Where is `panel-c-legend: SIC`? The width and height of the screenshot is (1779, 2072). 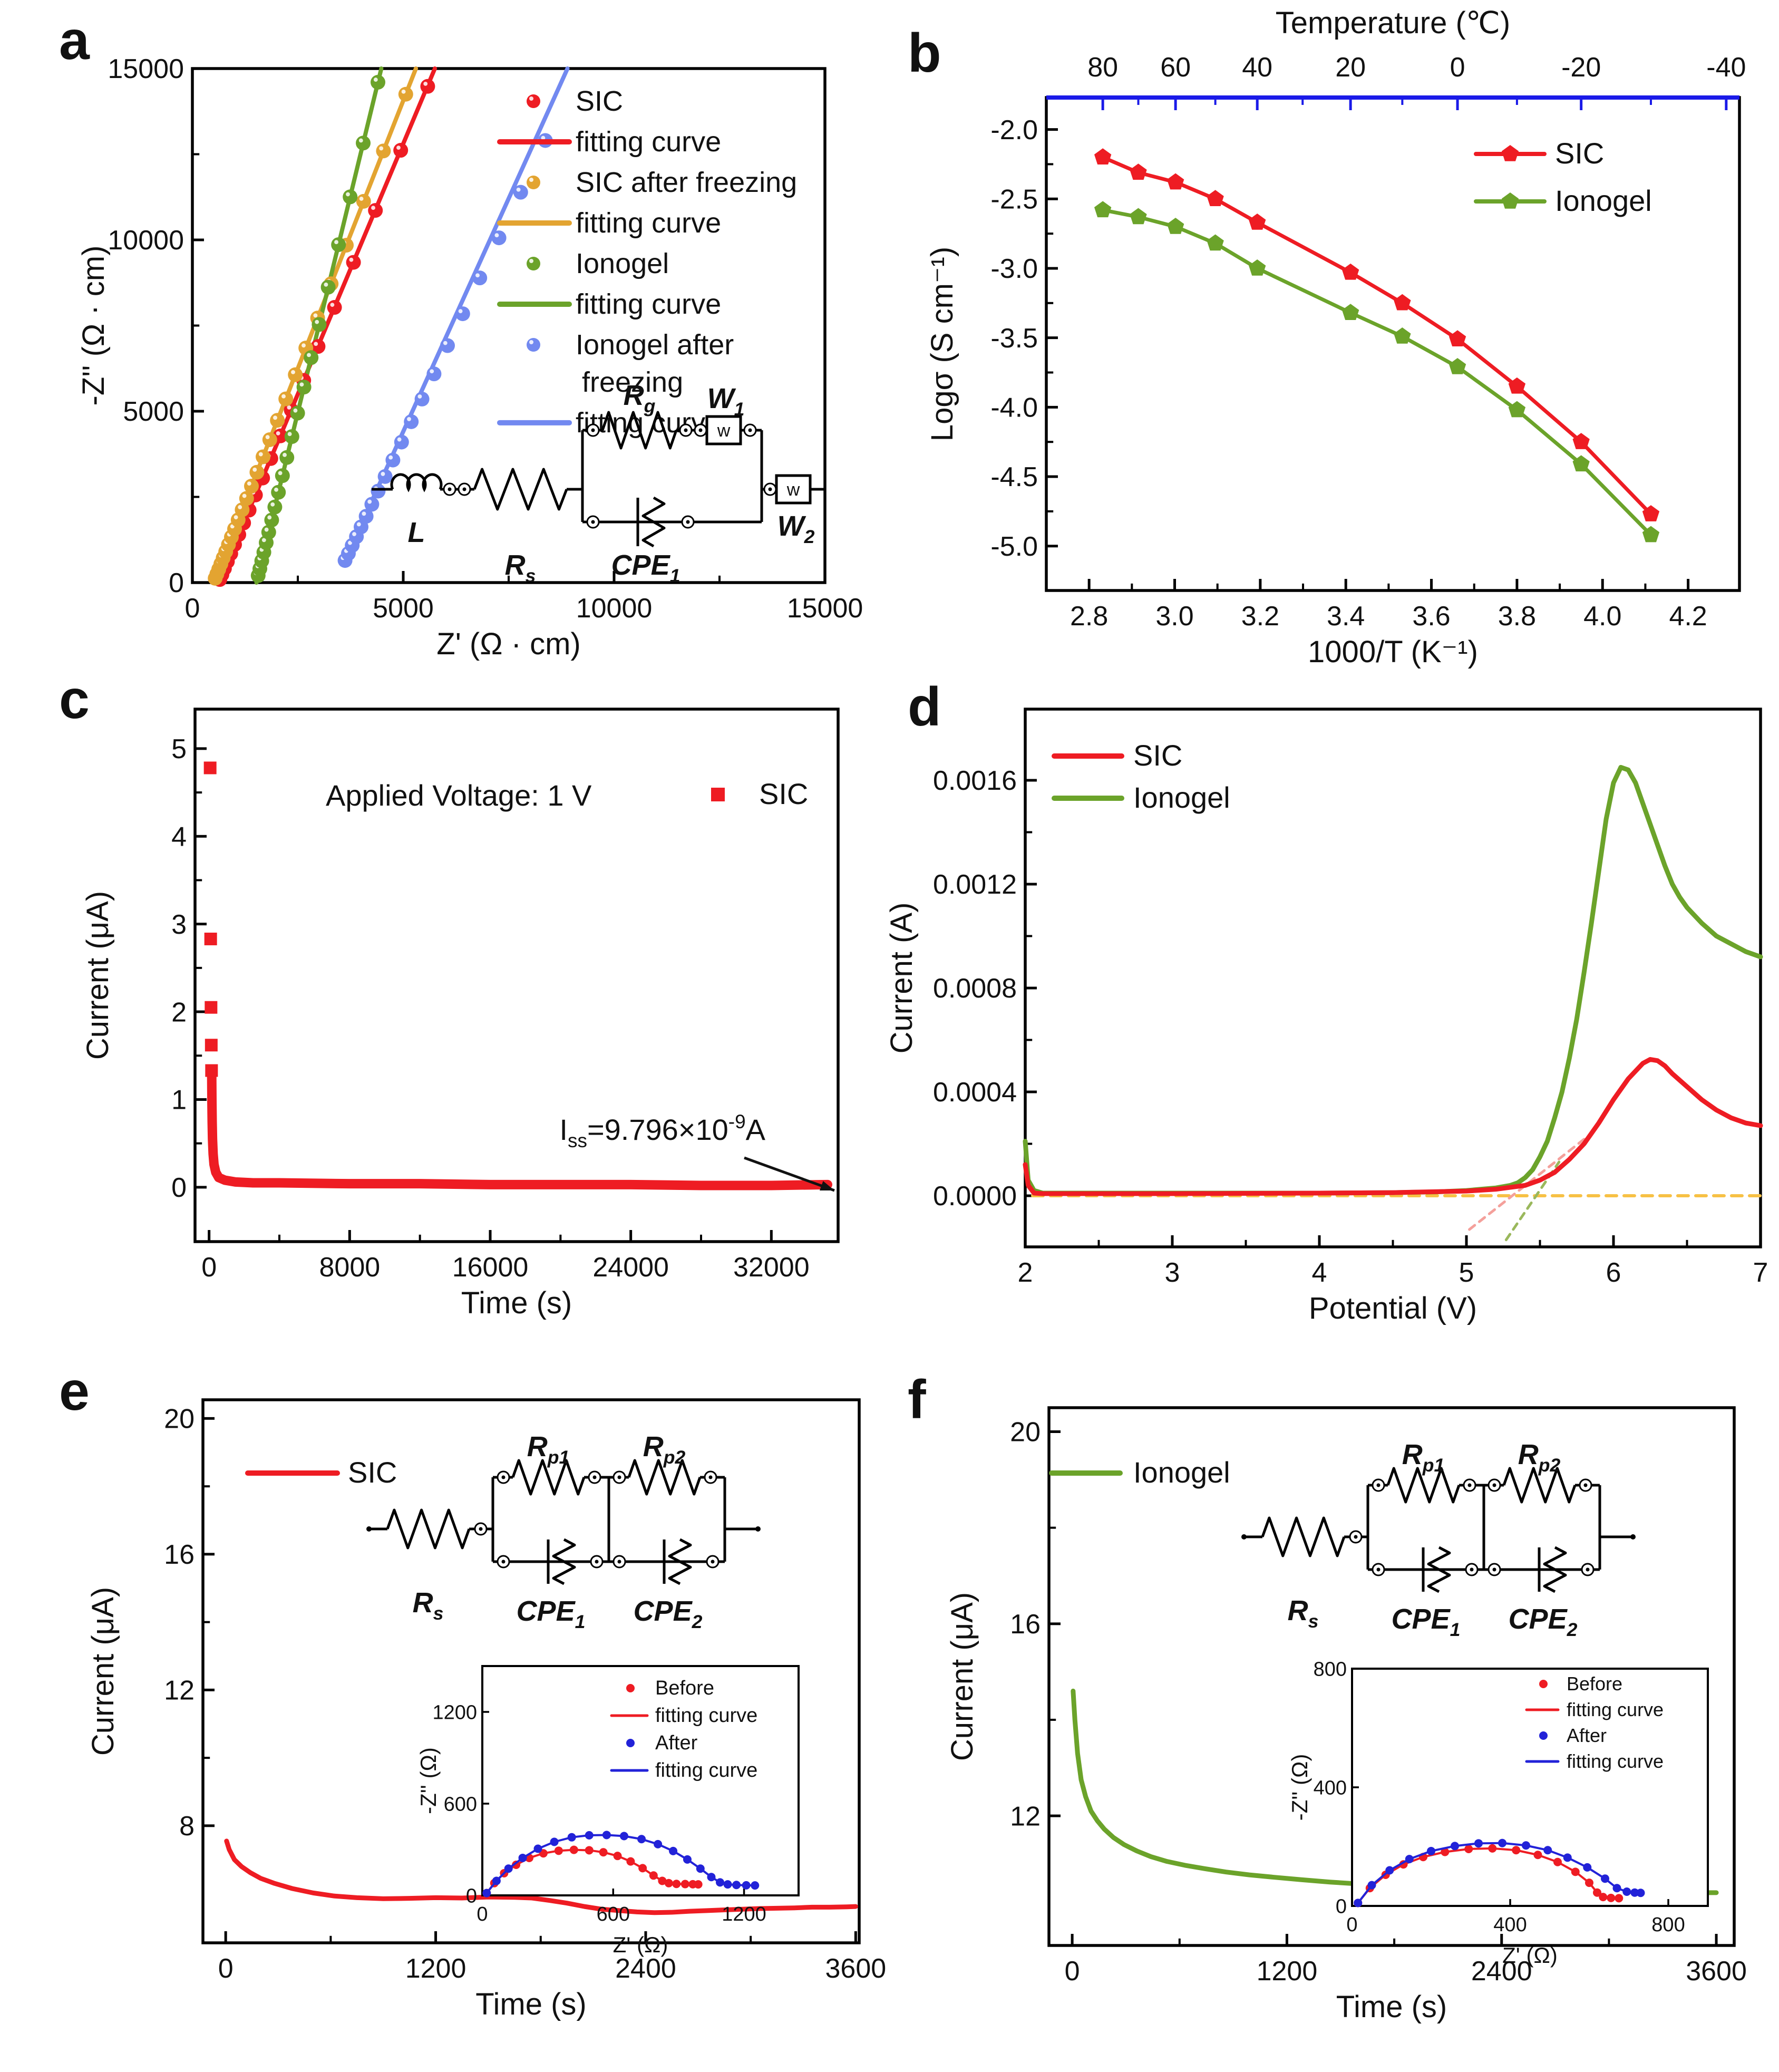 panel-c-legend: SIC is located at coordinates (759, 794).